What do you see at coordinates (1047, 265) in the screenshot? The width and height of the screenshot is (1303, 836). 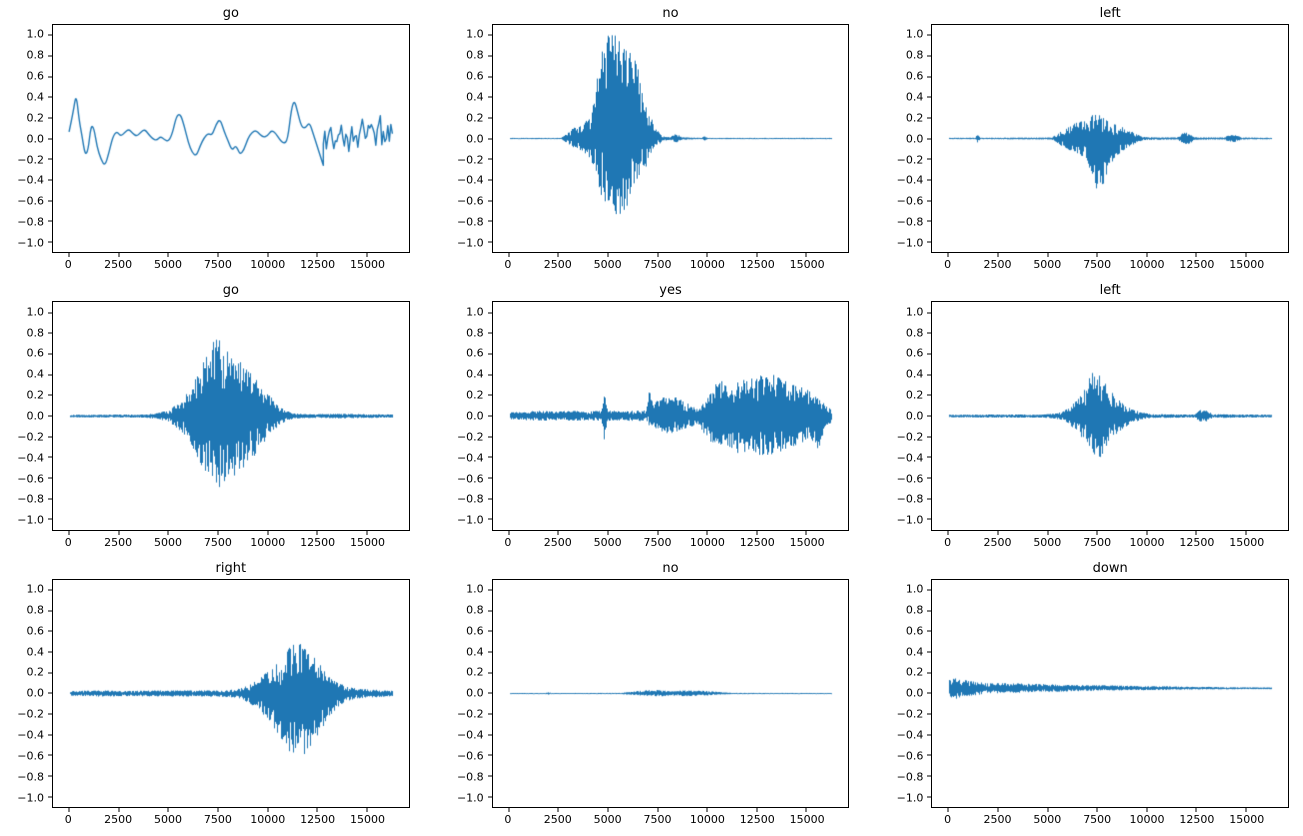 I see `x-tick-label: 5000` at bounding box center [1047, 265].